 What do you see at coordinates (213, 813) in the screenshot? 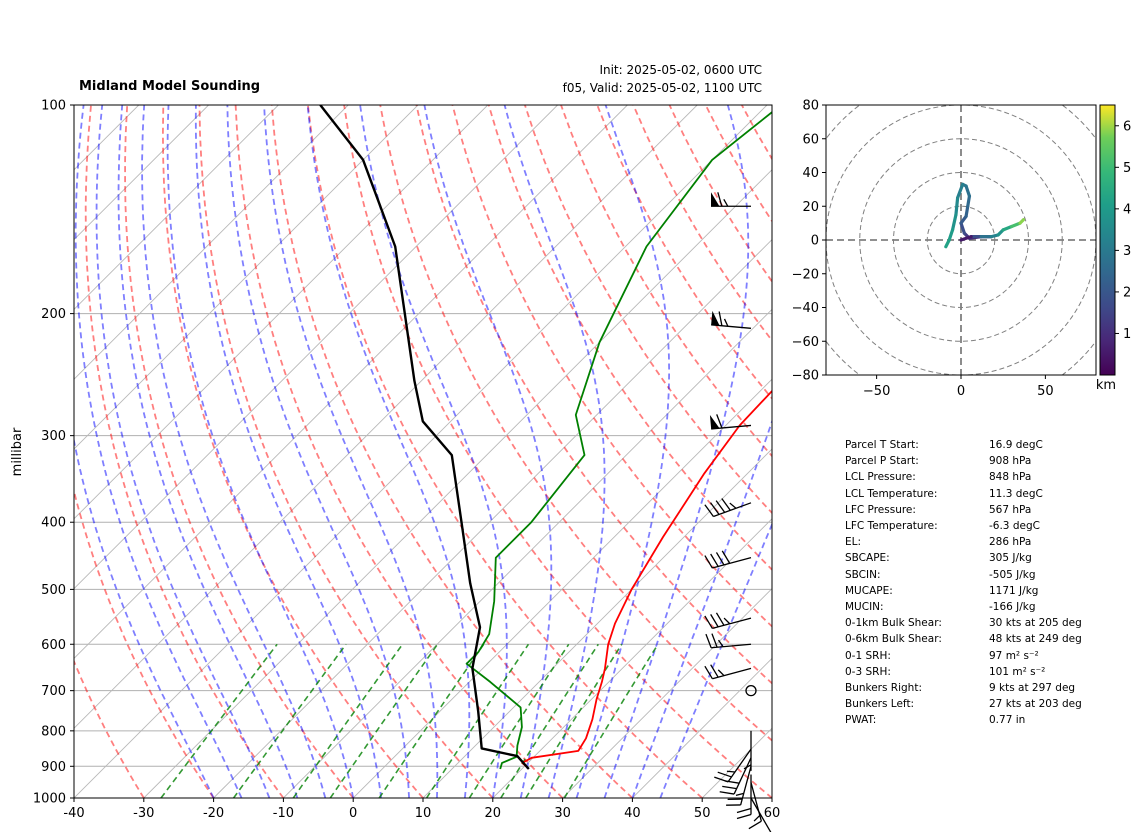
I see `x-tick-label: -20` at bounding box center [213, 813].